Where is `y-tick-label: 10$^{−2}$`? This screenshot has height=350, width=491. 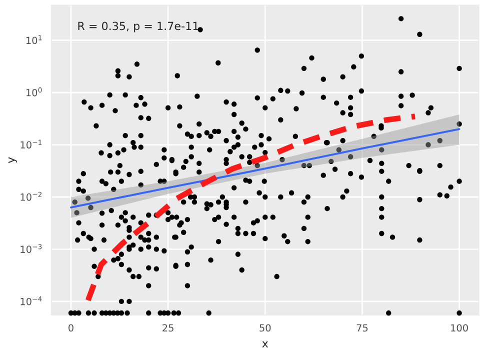
y-tick-label: 10$^{−2}$ is located at coordinates (31, 196).